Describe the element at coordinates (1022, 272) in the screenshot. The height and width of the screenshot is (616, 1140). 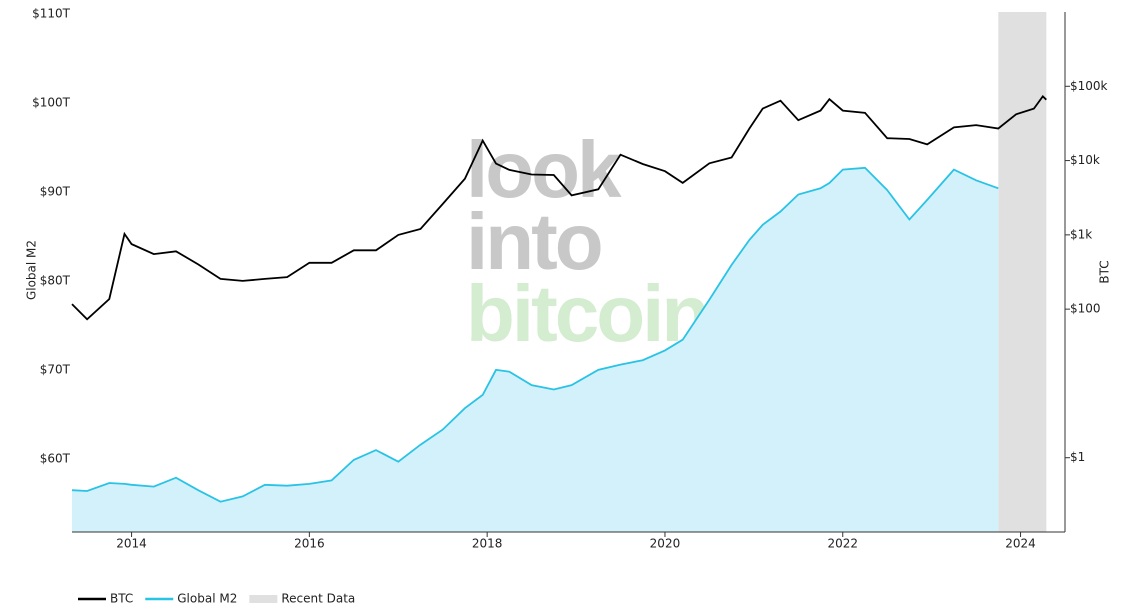
I see `recent-data-band` at that location.